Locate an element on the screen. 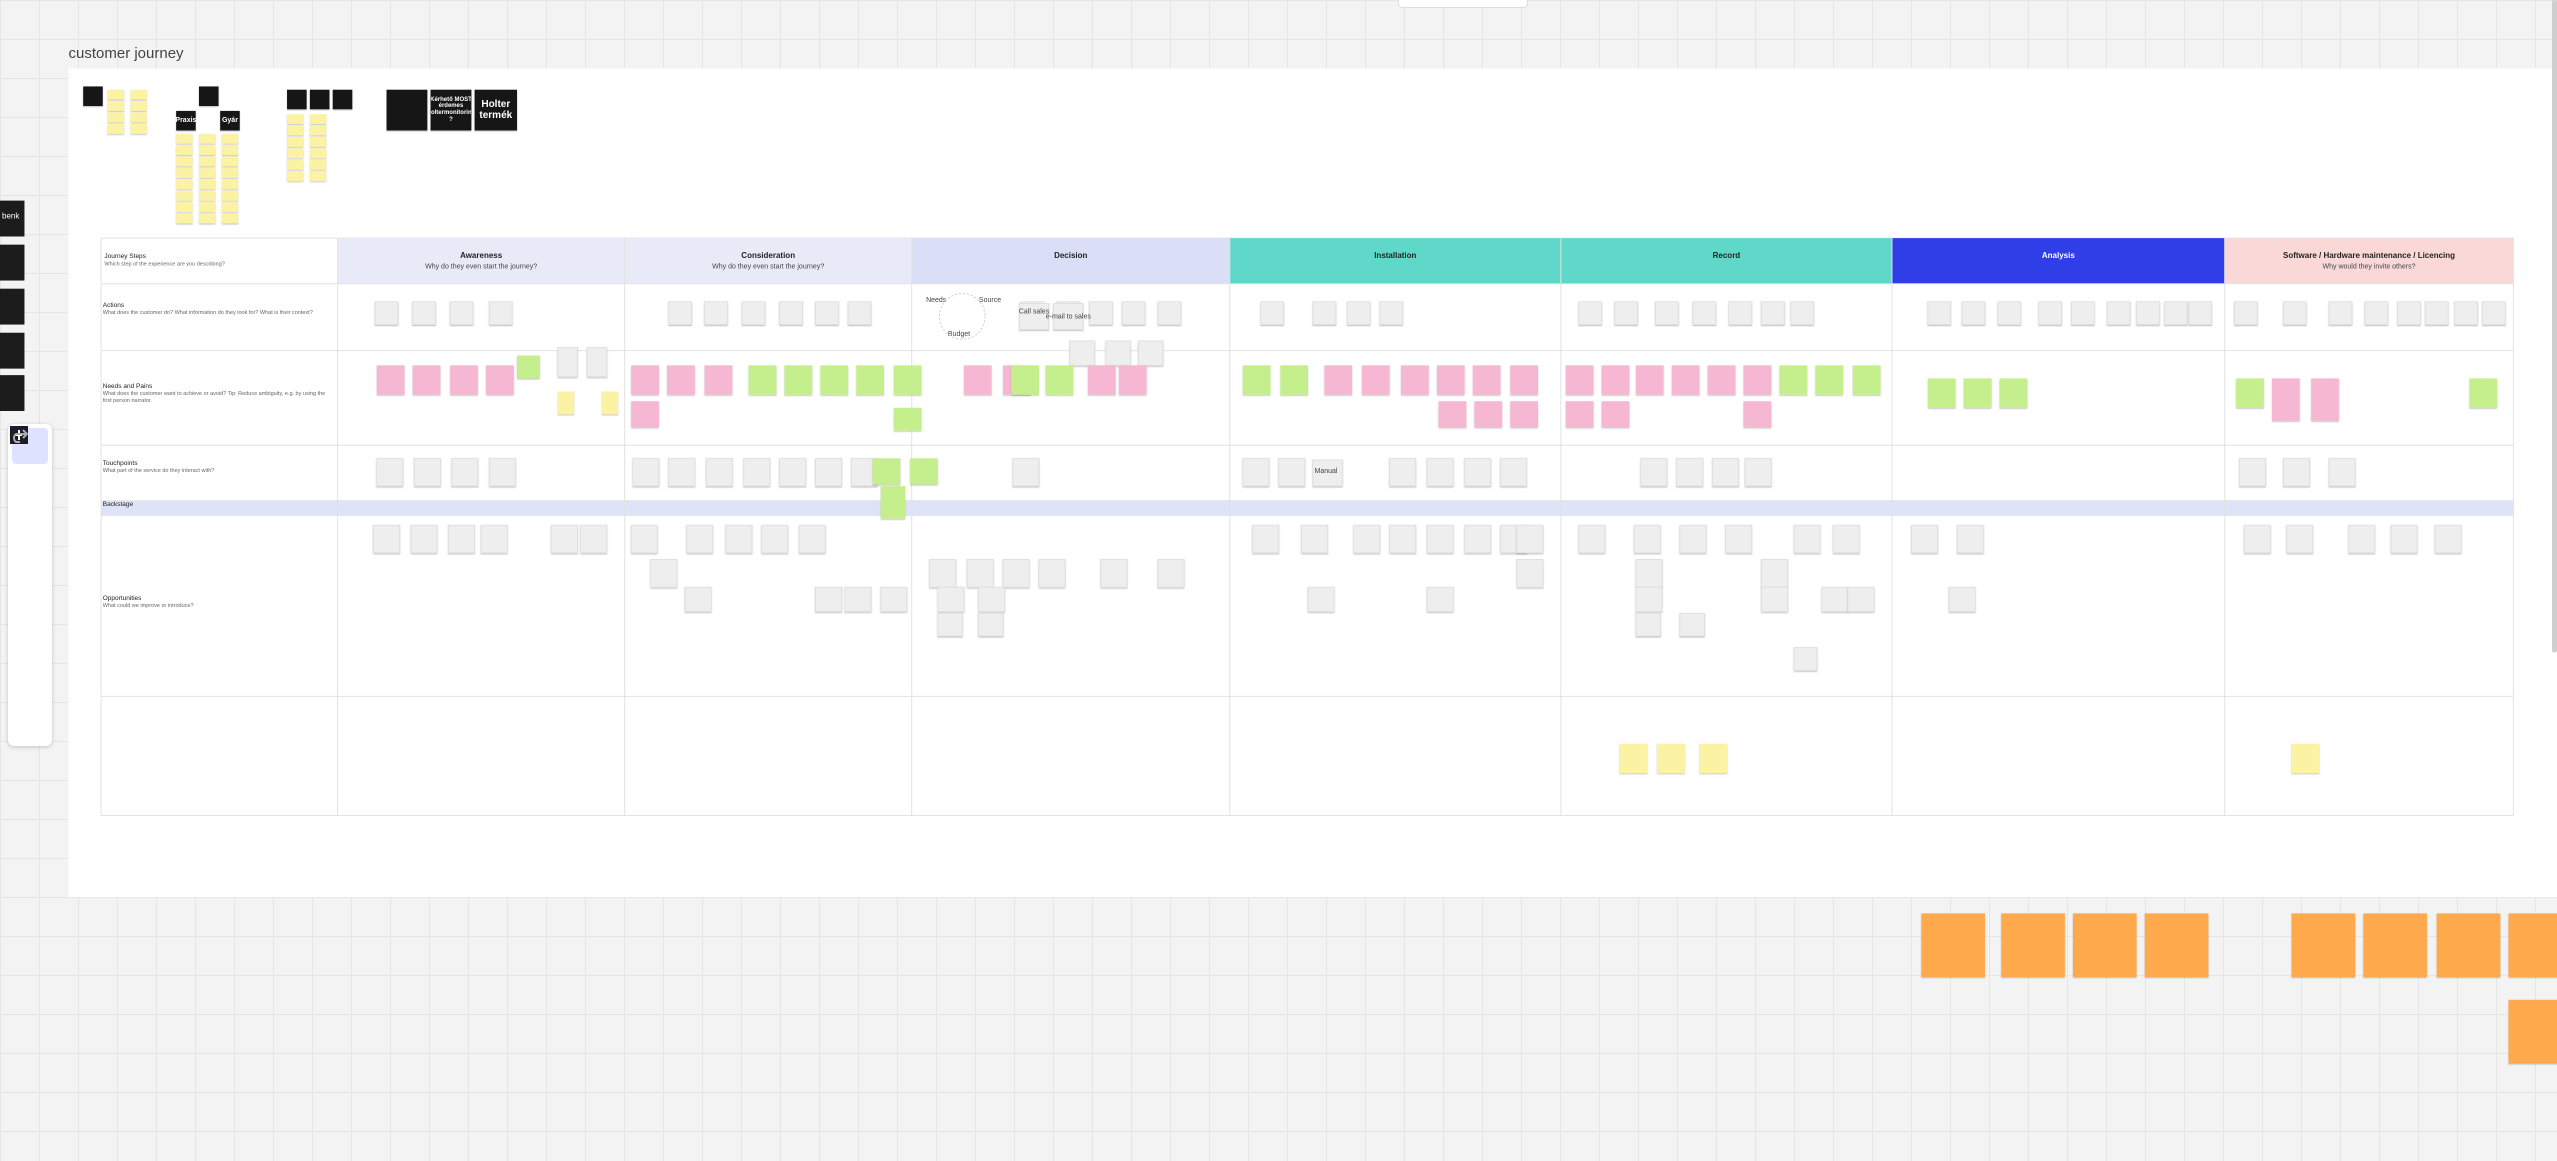  column-subtitle: Why do they even start the journey? is located at coordinates (481, 267).